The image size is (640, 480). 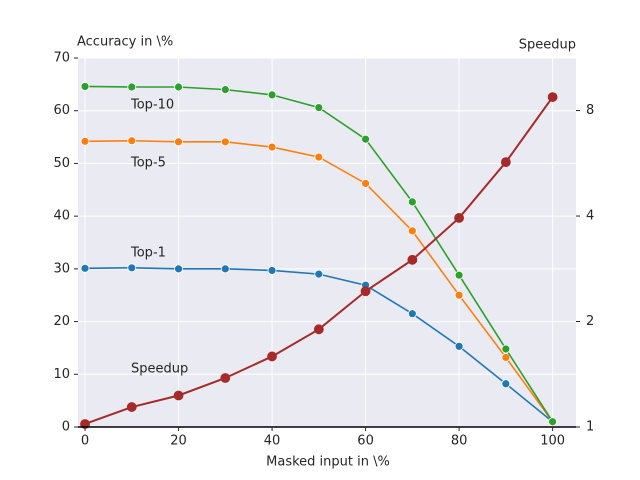 What do you see at coordinates (61, 321) in the screenshot?
I see `y-tick-label: 20` at bounding box center [61, 321].